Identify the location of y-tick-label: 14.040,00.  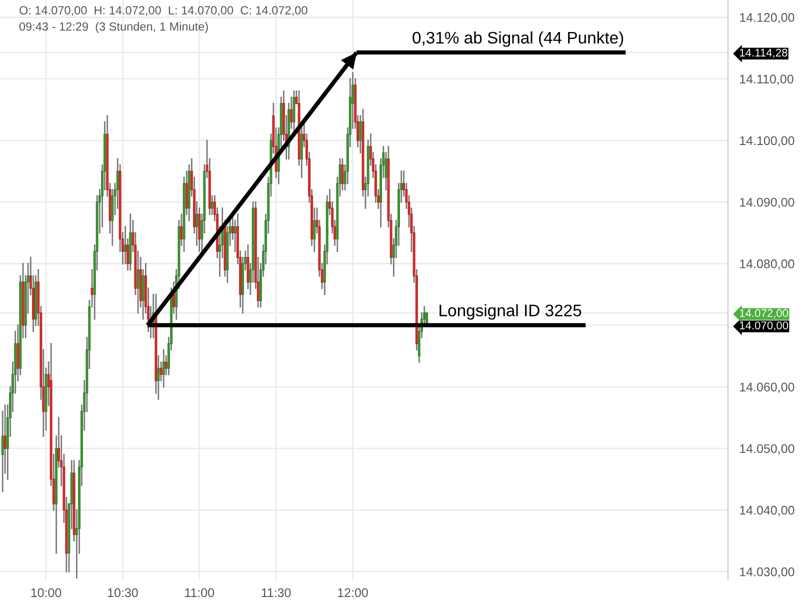
(767, 511).